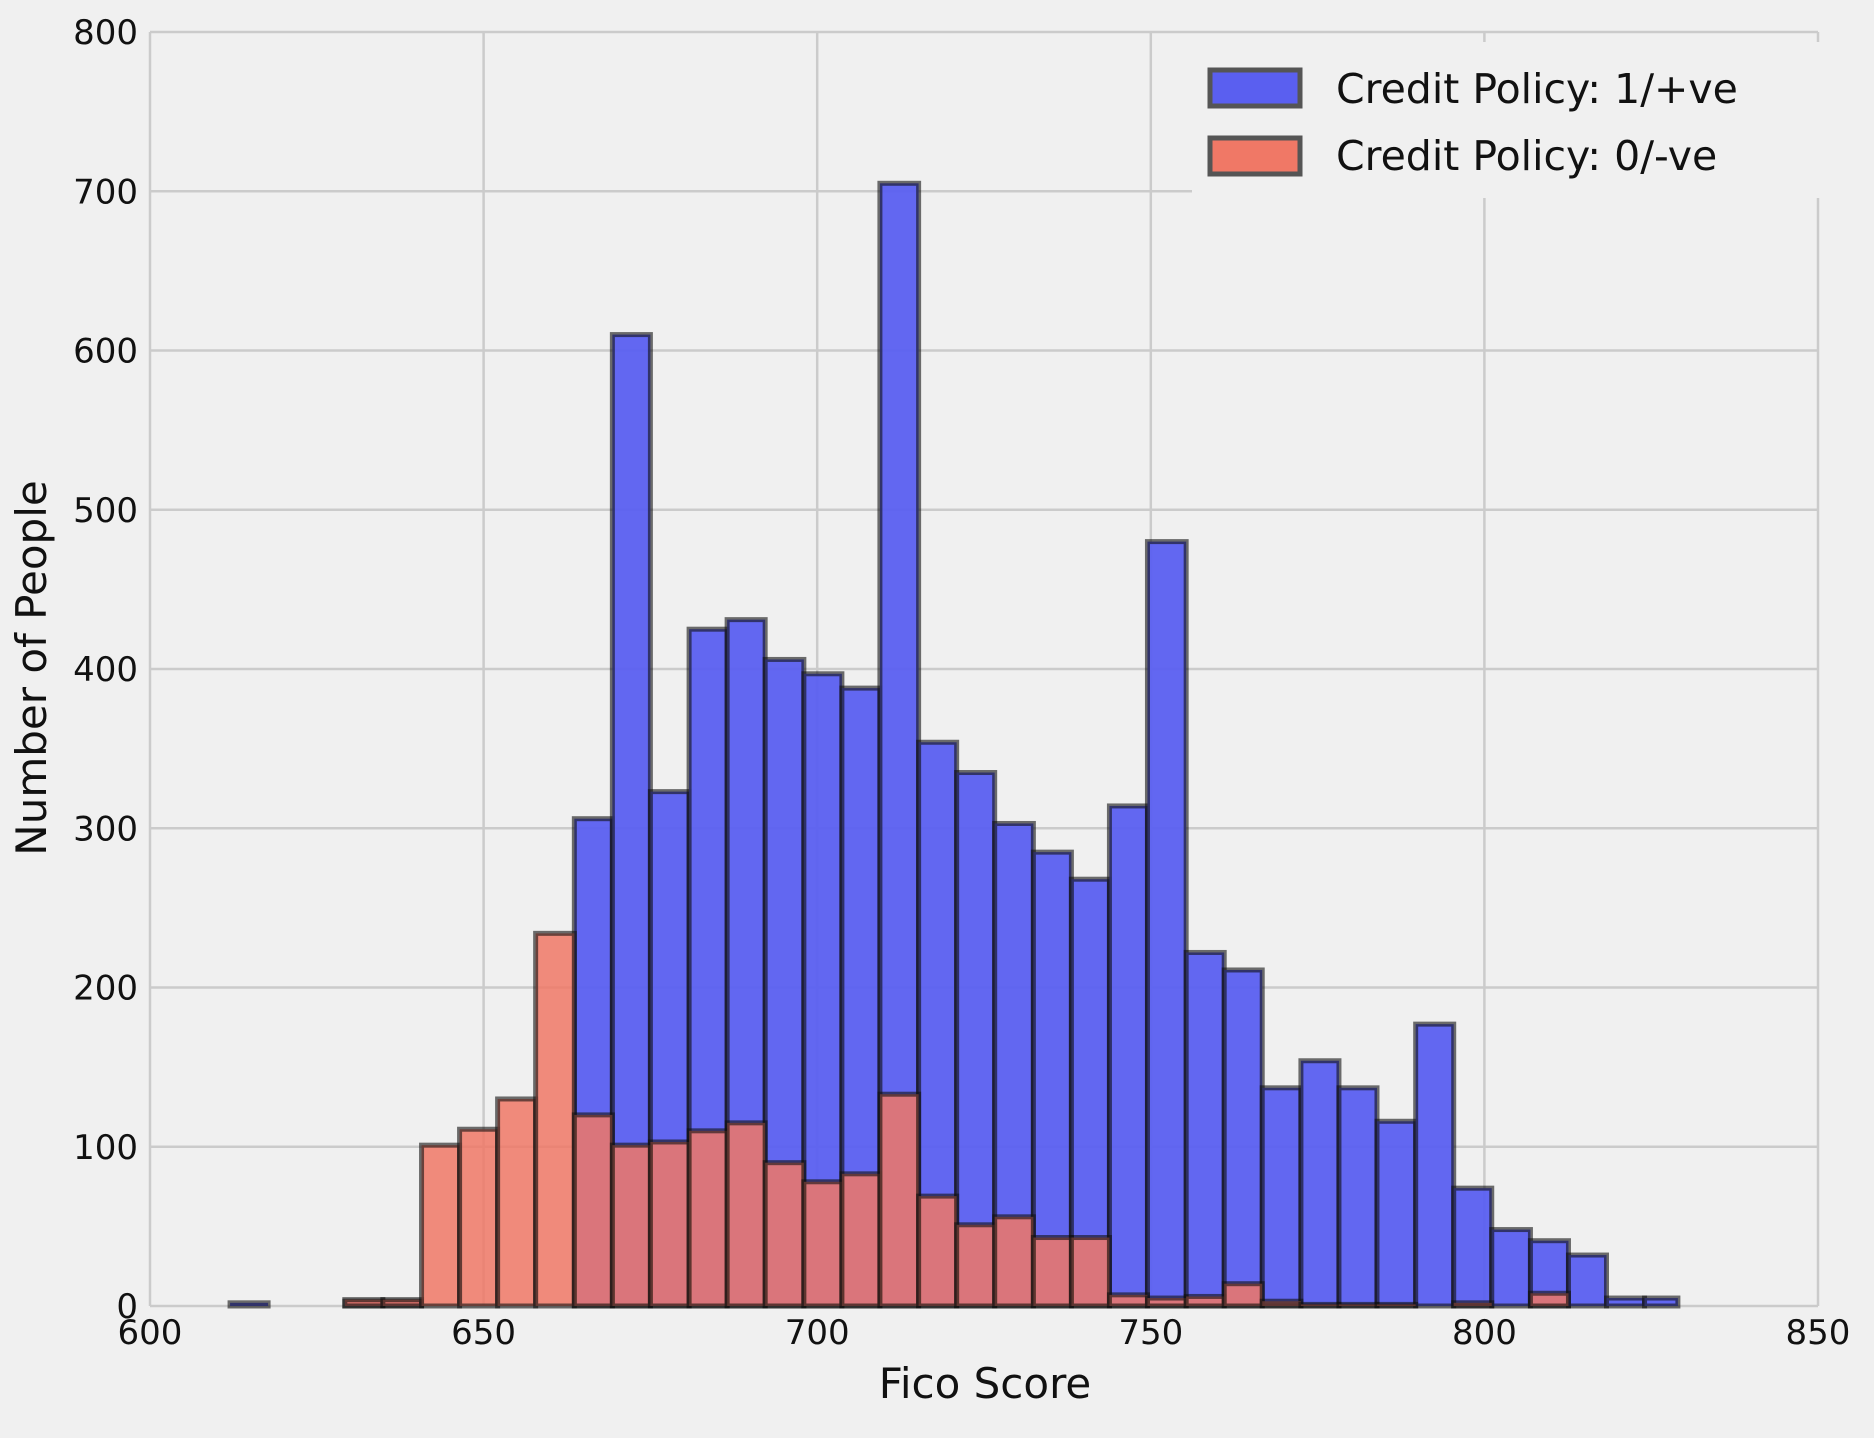 The height and width of the screenshot is (1438, 1874). I want to click on y-tick-label: 0, so click(127, 1307).